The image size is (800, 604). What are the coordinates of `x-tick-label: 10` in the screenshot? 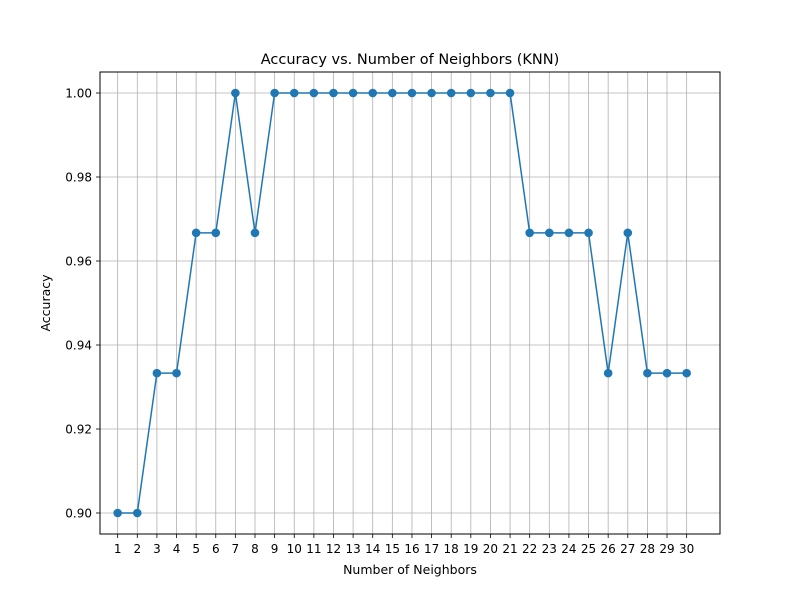 It's located at (294, 549).